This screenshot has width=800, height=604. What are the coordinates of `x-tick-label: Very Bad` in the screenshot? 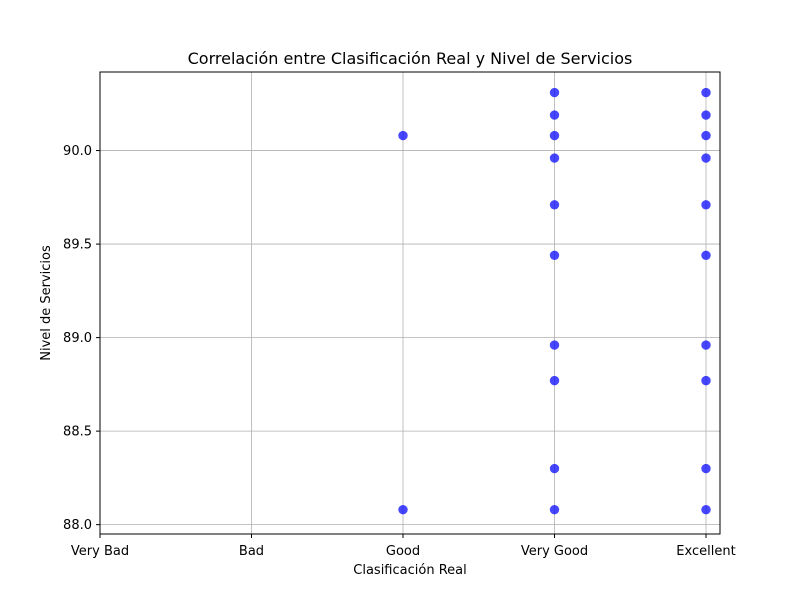 It's located at (100, 551).